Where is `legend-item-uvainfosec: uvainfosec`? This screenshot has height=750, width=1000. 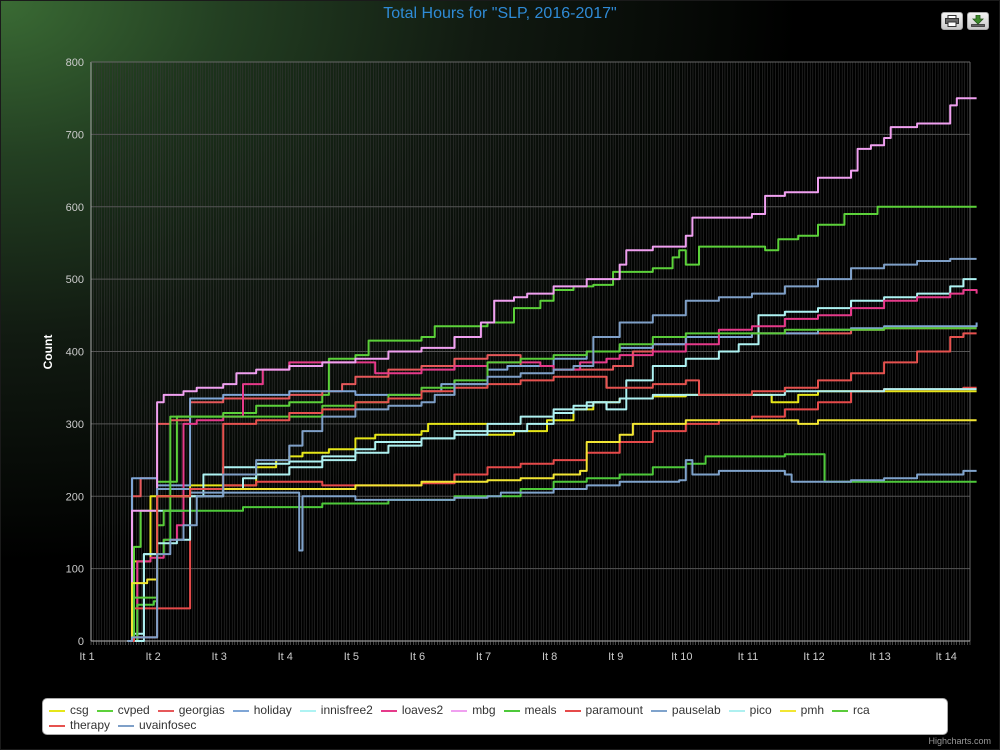 legend-item-uvainfosec: uvainfosec is located at coordinates (157, 725).